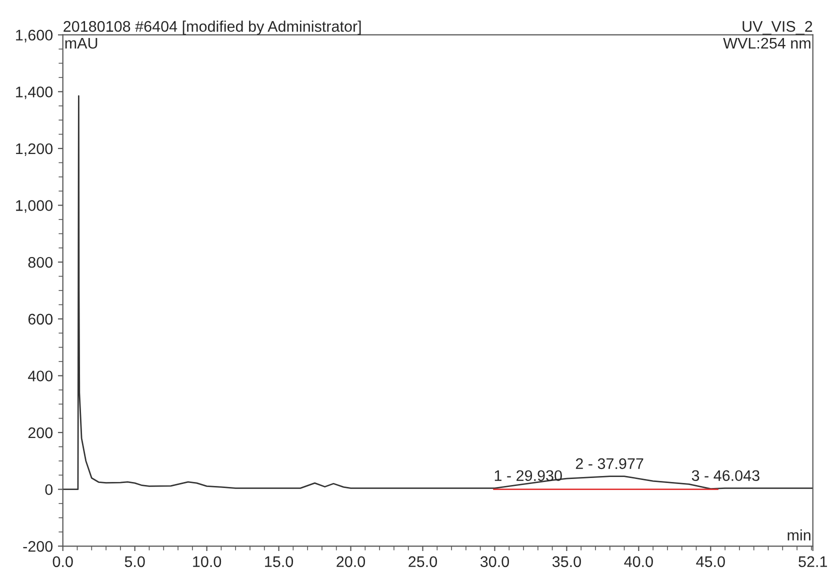 This screenshot has height=581, width=838. I want to click on y-tick-label: -200, so click(38, 546).